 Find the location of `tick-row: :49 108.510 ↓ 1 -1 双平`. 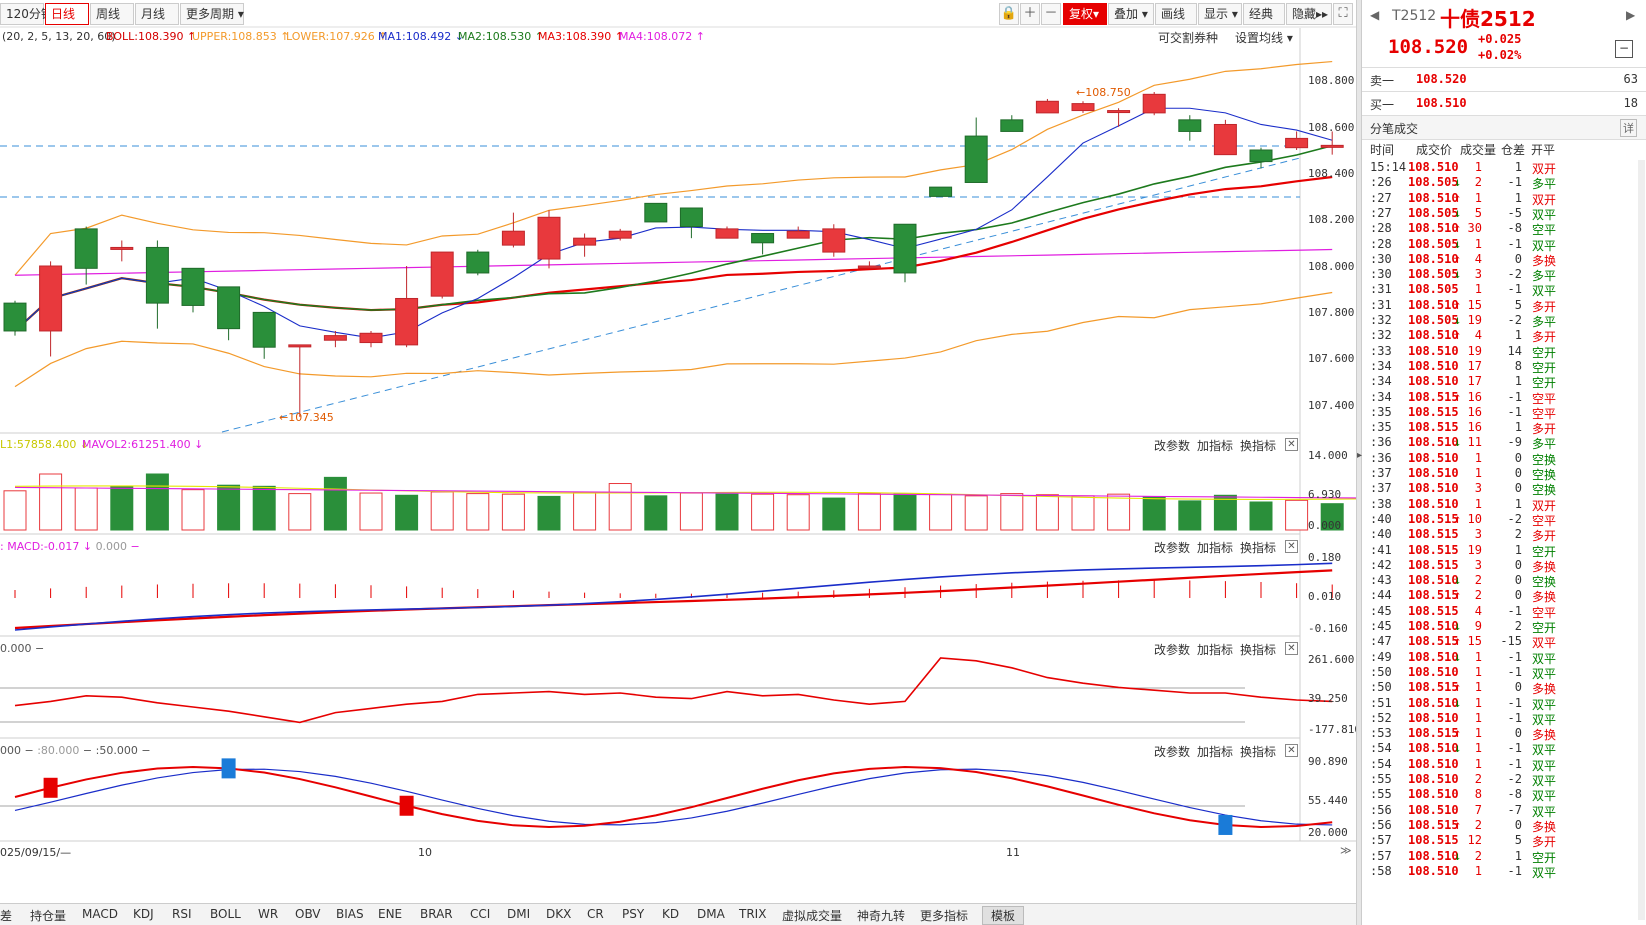

tick-row: :49 108.510 ↓ 1 -1 双平 is located at coordinates (1504, 658).